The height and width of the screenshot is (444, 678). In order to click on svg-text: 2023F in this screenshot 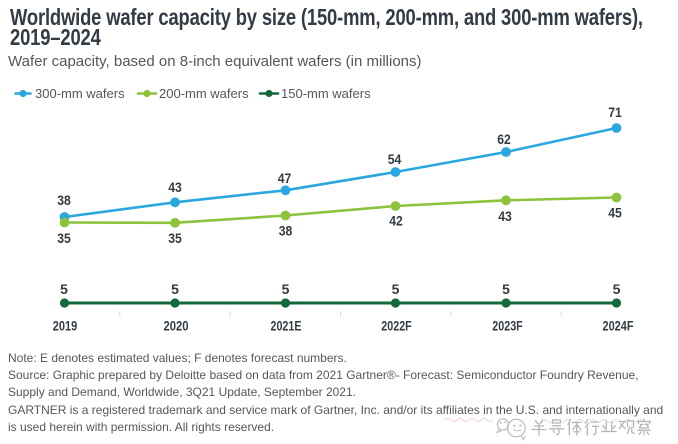, I will do `click(507, 326)`.